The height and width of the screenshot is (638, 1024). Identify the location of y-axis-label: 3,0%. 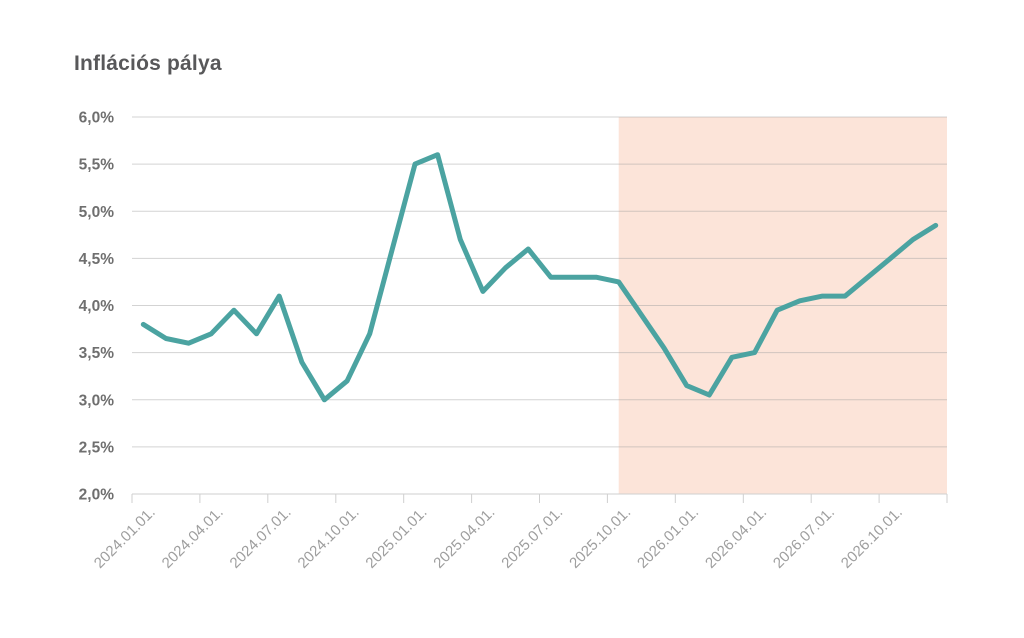
(97, 400).